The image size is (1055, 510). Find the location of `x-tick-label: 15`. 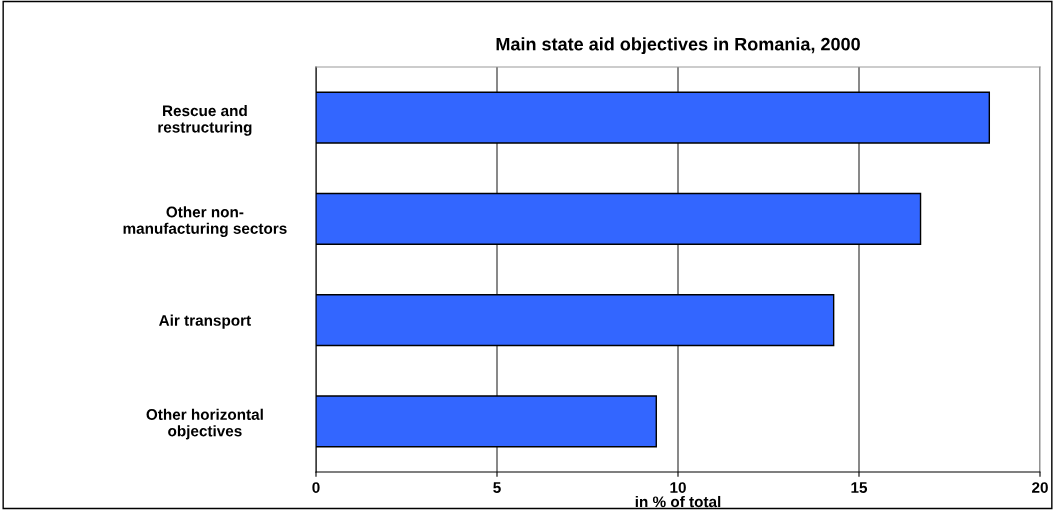

x-tick-label: 15 is located at coordinates (859, 487).